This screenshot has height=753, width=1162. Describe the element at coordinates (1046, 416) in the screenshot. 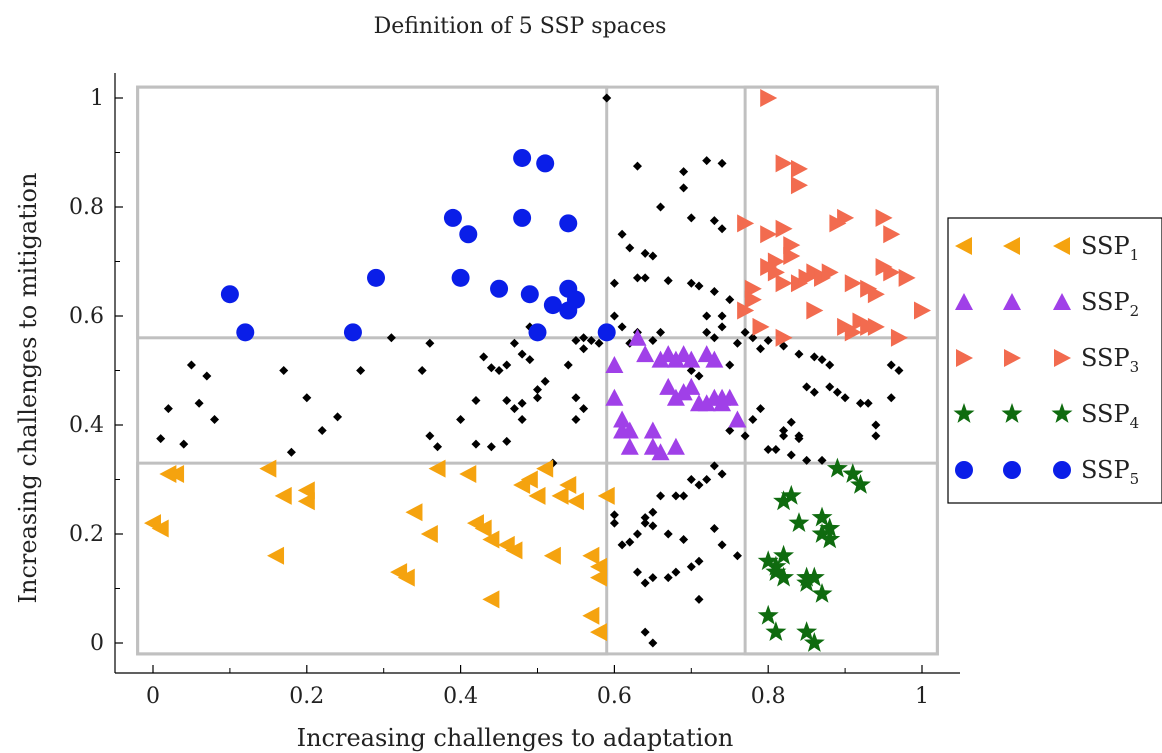

I see `legend-entry-ssp4: SSP4` at that location.